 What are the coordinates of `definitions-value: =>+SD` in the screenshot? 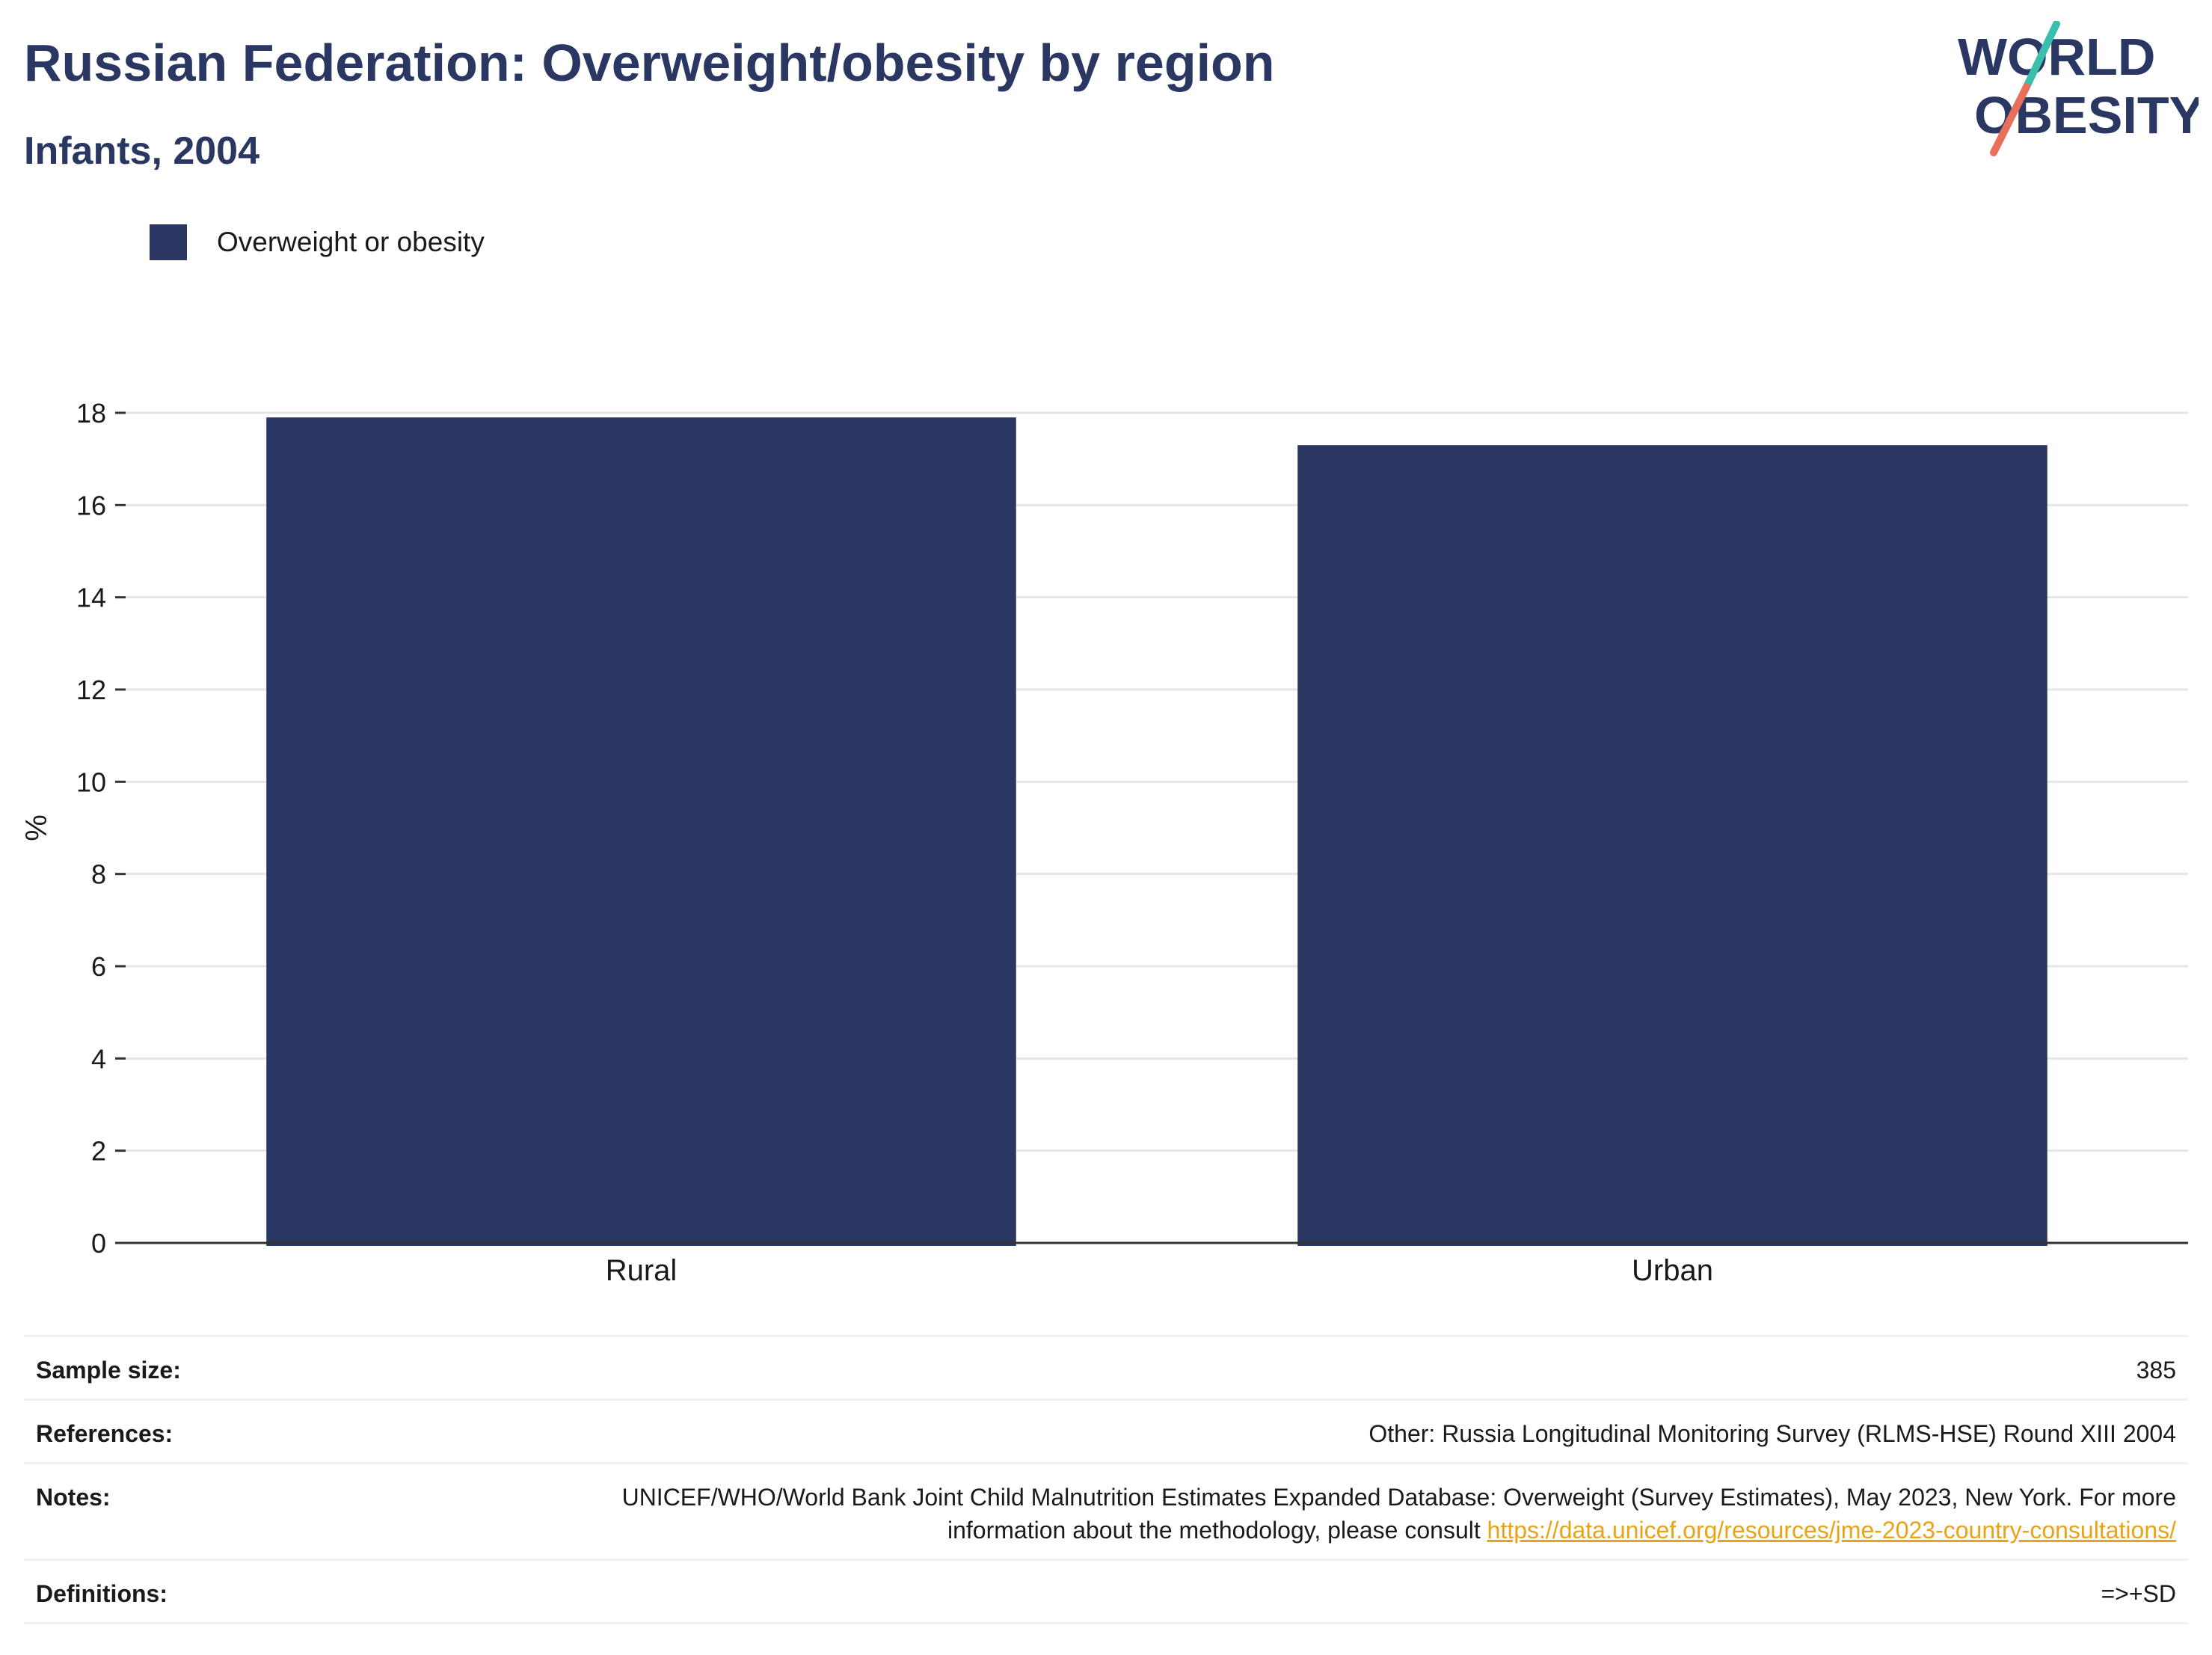 It's located at (2138, 1593).